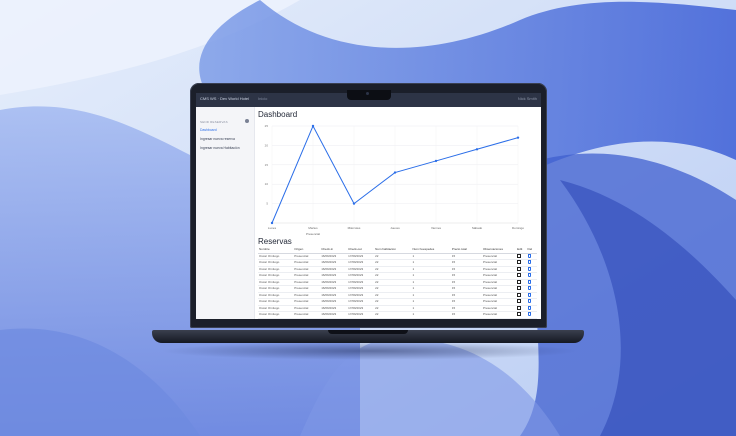 This screenshot has height=436, width=736. What do you see at coordinates (368, 336) in the screenshot?
I see `laptop-base` at bounding box center [368, 336].